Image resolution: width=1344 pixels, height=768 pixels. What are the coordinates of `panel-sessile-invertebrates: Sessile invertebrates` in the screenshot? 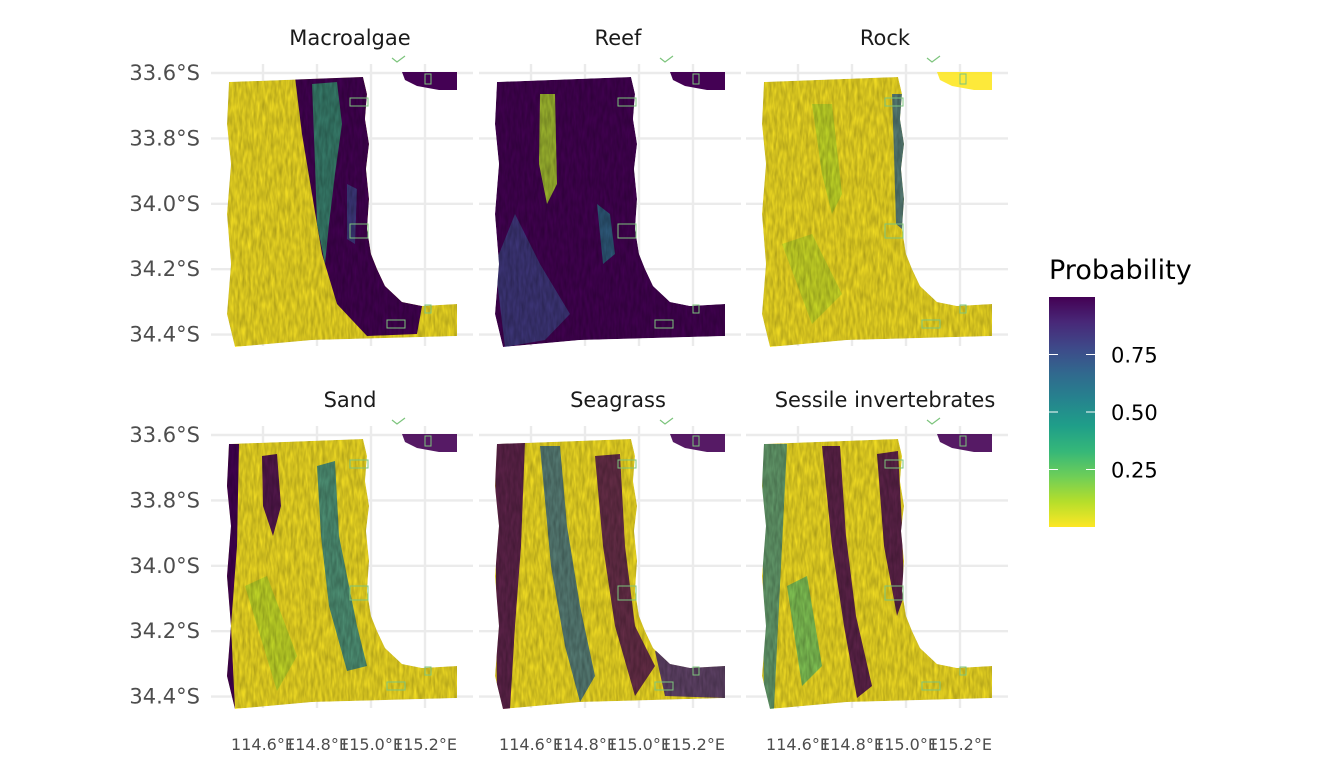 It's located at (877, 548).